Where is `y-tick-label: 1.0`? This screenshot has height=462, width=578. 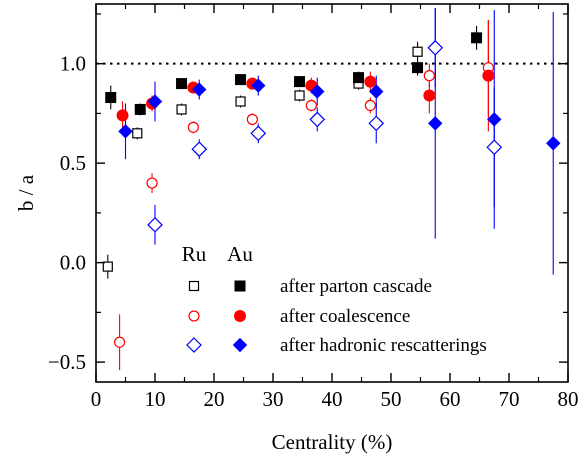
y-tick-label: 1.0 is located at coordinates (73, 64).